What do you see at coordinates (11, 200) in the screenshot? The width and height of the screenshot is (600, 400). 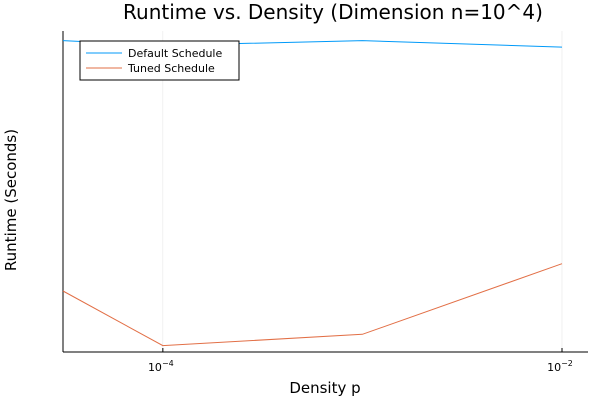 I see `y-axis-label: Runtime (Seconds)` at bounding box center [11, 200].